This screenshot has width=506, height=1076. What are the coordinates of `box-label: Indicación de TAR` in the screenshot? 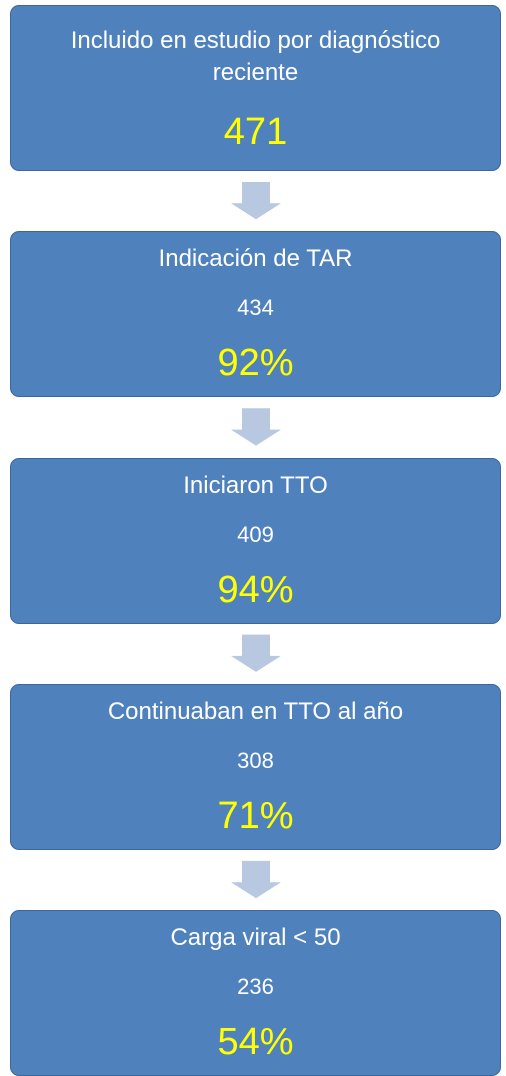 It's located at (255, 259).